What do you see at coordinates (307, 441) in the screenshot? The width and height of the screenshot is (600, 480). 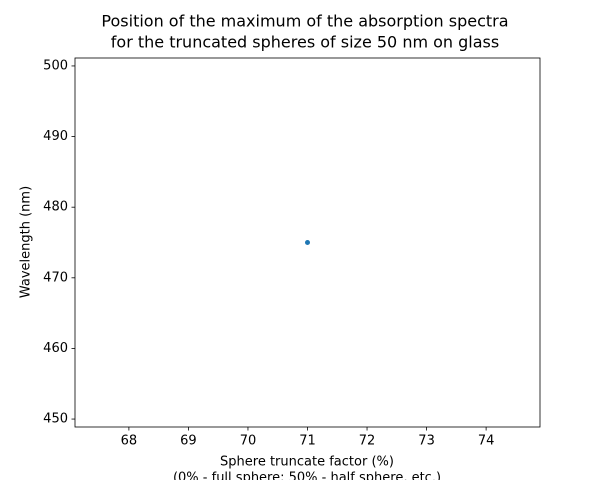 I see `x-tick-label: 71` at bounding box center [307, 441].